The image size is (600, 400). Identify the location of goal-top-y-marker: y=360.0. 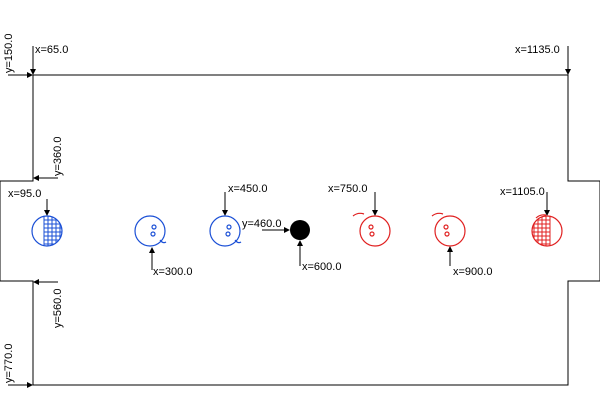
(48, 159).